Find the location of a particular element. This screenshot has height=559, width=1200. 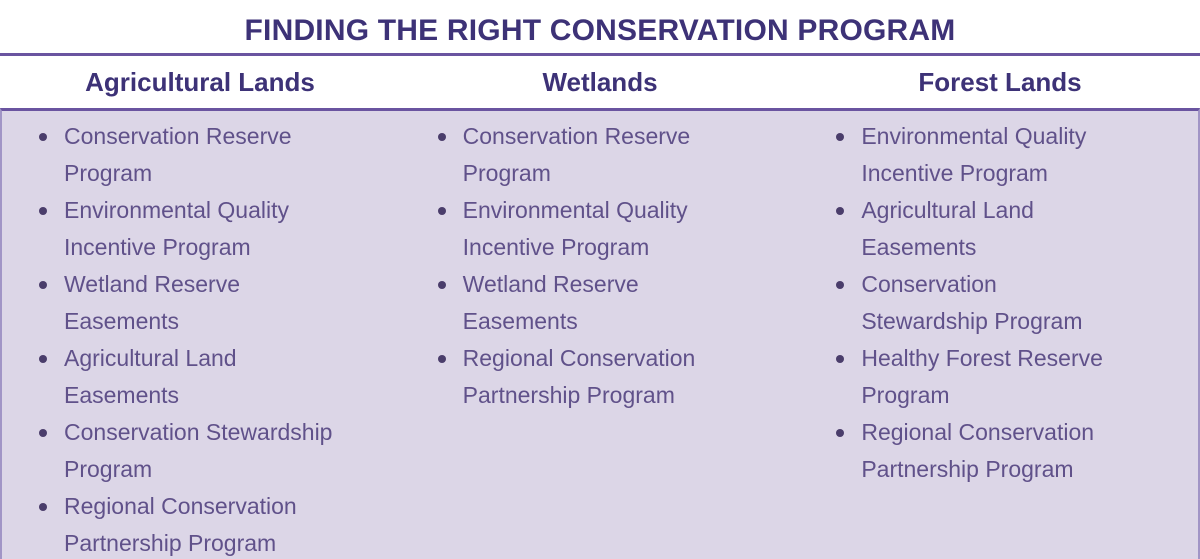

column-header-wetlands: Wetlands is located at coordinates (600, 81).